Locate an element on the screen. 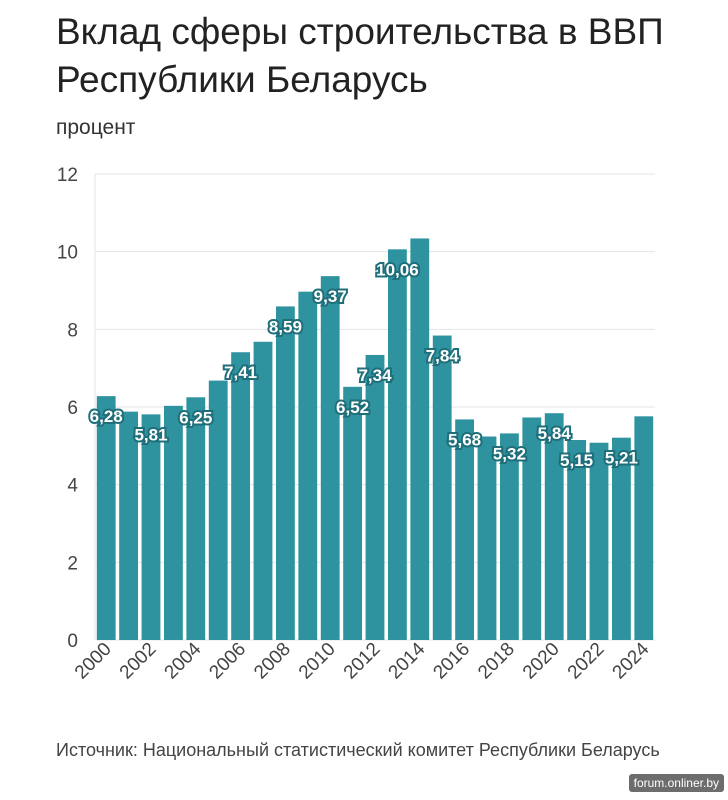 The image size is (728, 800). y-tick-label: 0 is located at coordinates (72, 641).